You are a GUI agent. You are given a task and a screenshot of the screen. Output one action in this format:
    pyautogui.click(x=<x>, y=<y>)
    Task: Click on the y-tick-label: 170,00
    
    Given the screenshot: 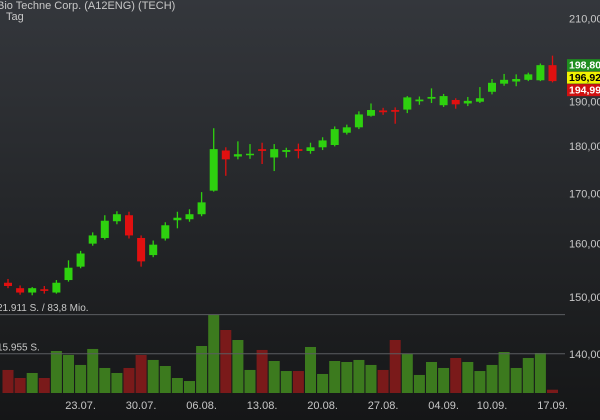 What is the action you would take?
    pyautogui.click(x=584, y=194)
    